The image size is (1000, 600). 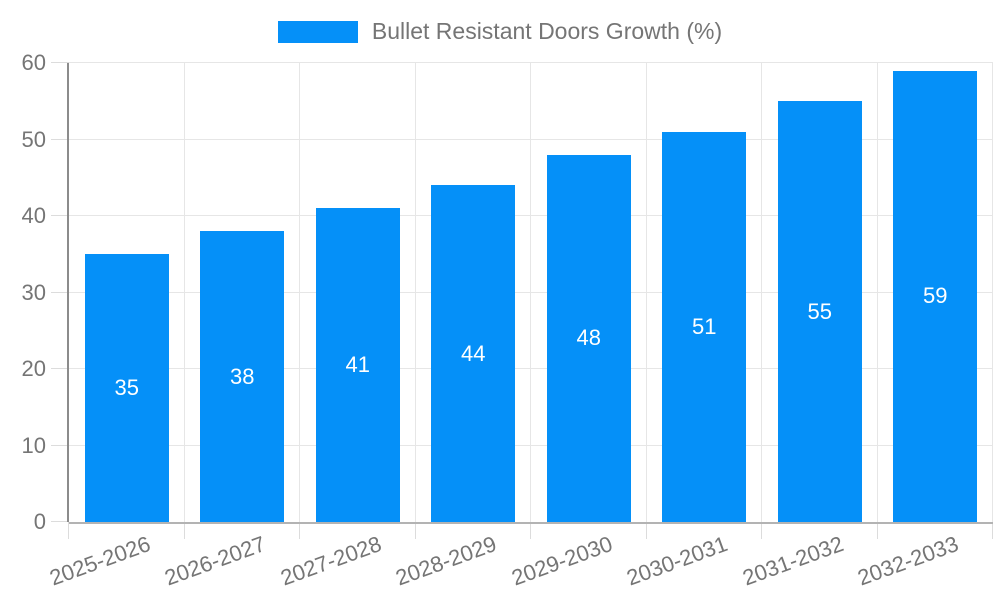 I want to click on y-axis-line, so click(x=68, y=292).